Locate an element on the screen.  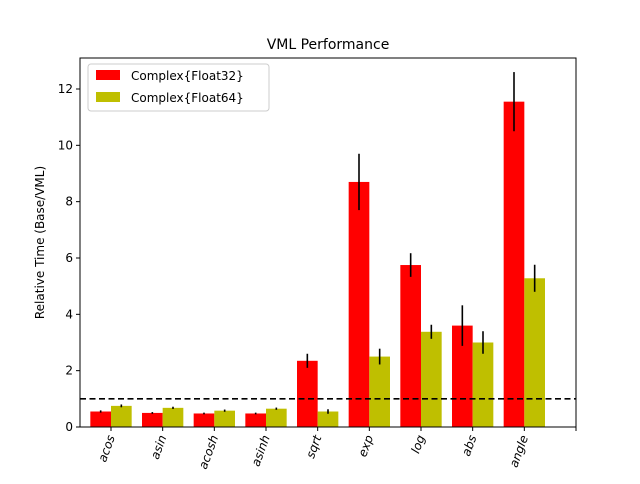
bar-series-1-acos is located at coordinates (100, 419).